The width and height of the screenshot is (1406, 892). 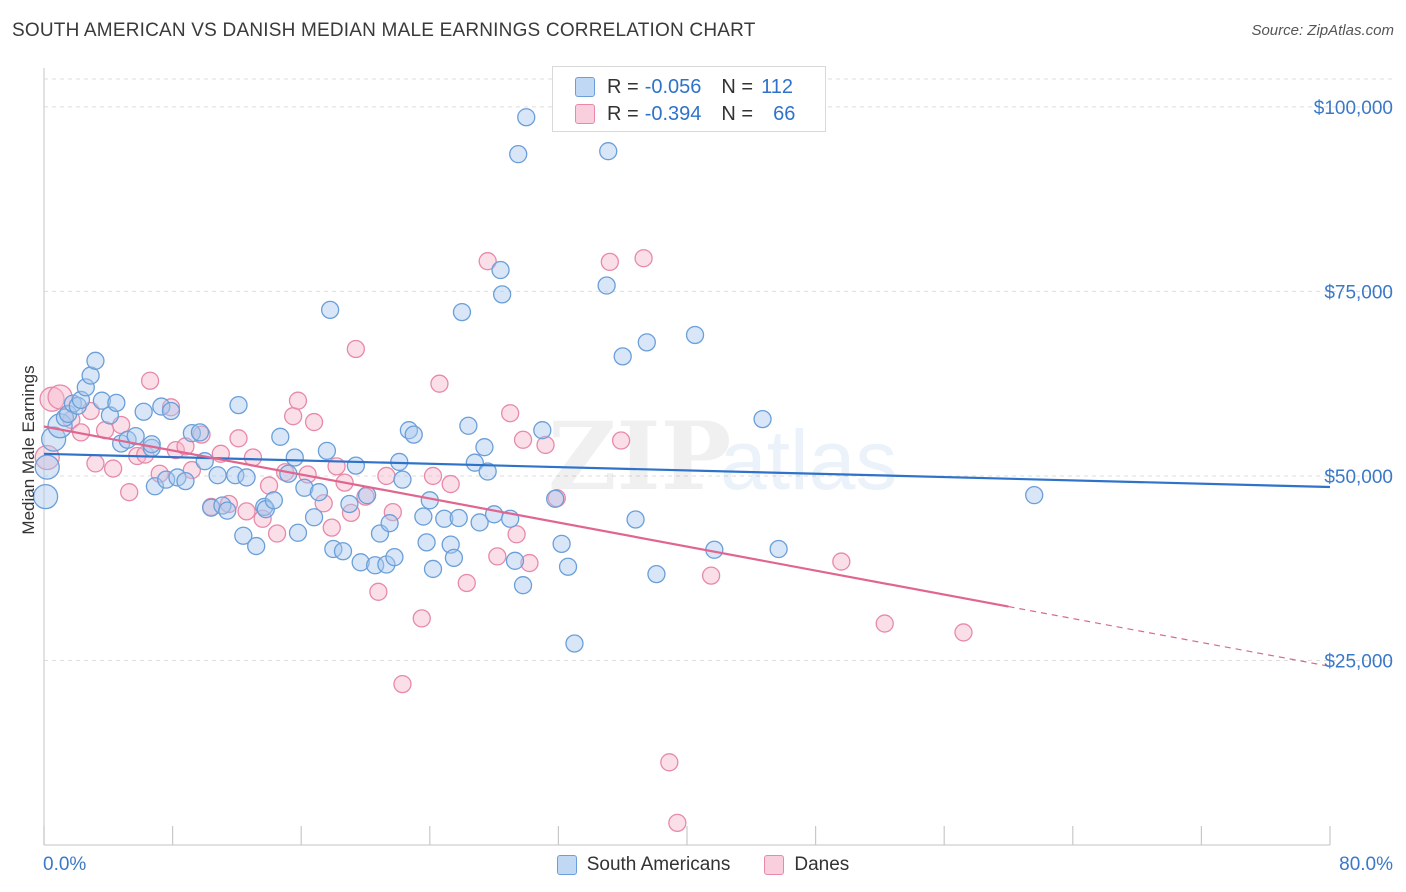 I want to click on legend-row-south-americans: R = -0.056 N = 112, so click(x=694, y=87).